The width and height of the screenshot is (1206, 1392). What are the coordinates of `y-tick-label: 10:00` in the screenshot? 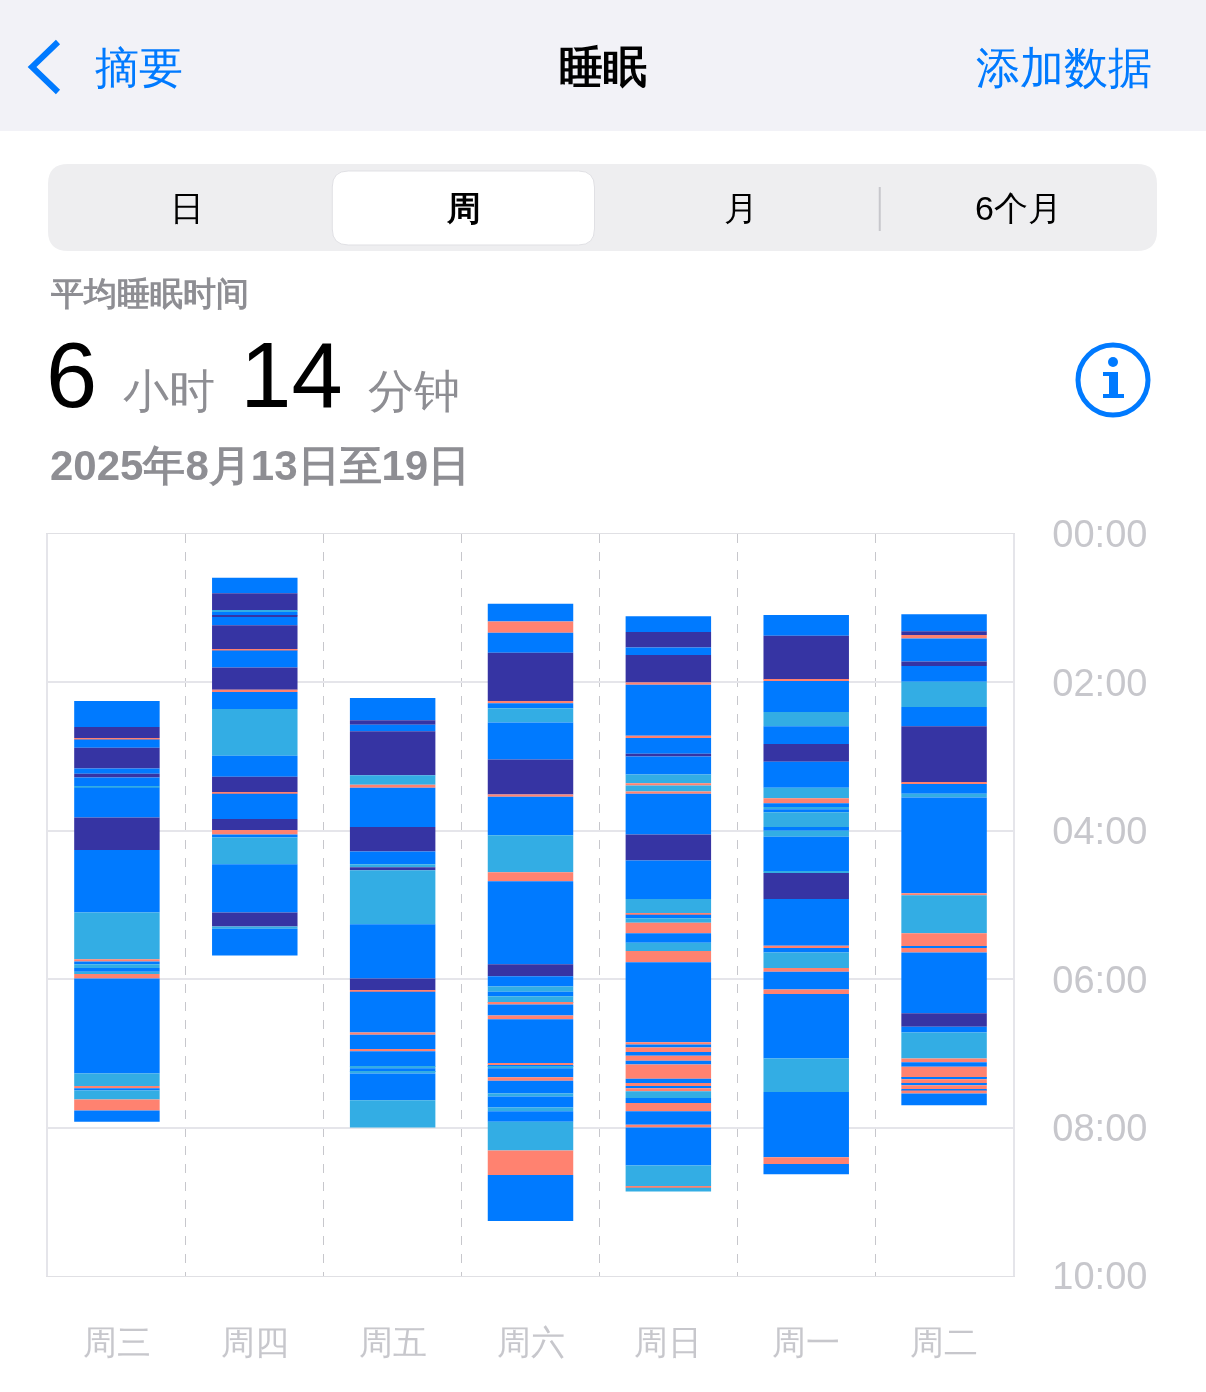 It's located at (1100, 1276).